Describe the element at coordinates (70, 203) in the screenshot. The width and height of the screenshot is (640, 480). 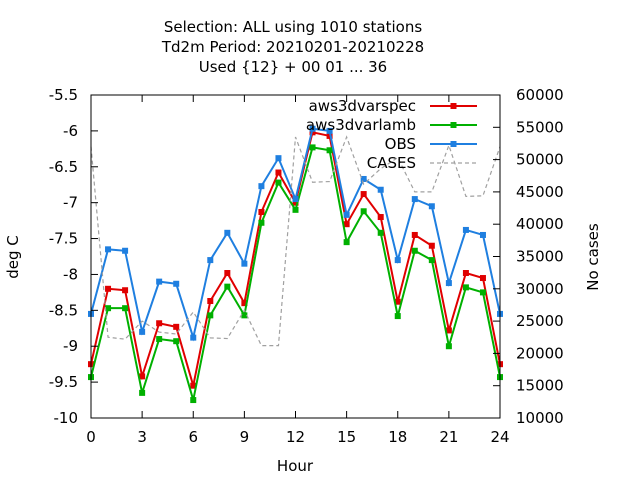
I see `y-tick-label: -7` at that location.